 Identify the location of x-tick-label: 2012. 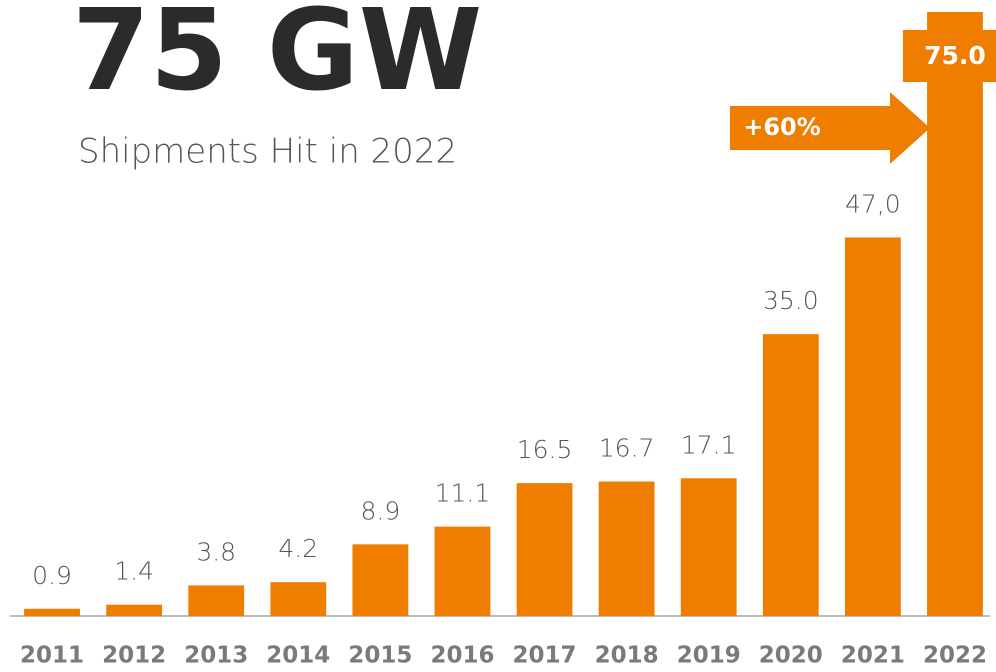
(134, 656).